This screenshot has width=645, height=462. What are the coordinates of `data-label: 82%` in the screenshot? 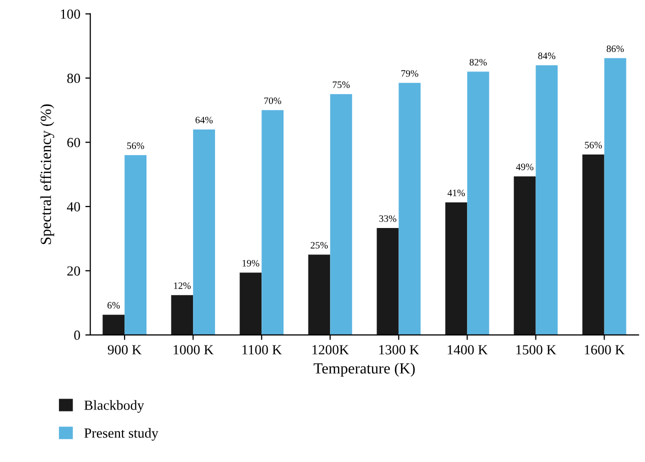 It's located at (478, 62).